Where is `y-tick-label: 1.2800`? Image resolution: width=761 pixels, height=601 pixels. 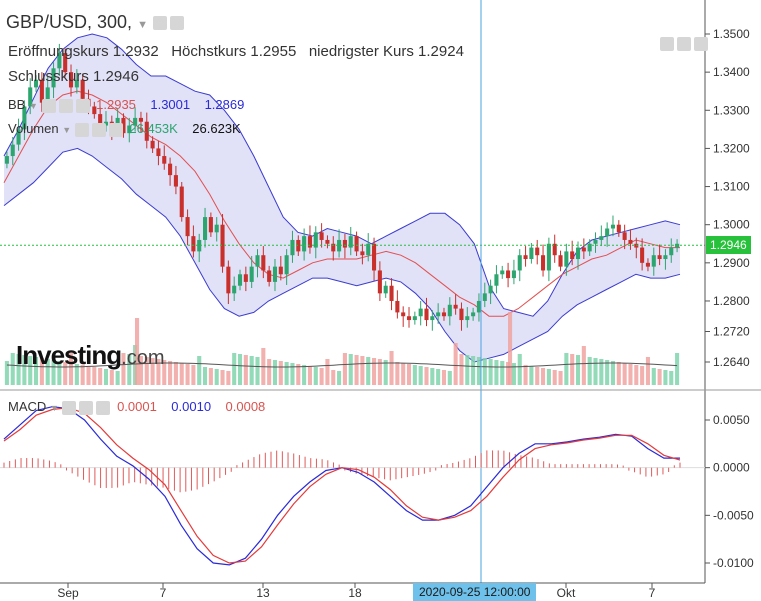
y-tick-label: 1.2800 is located at coordinates (731, 301).